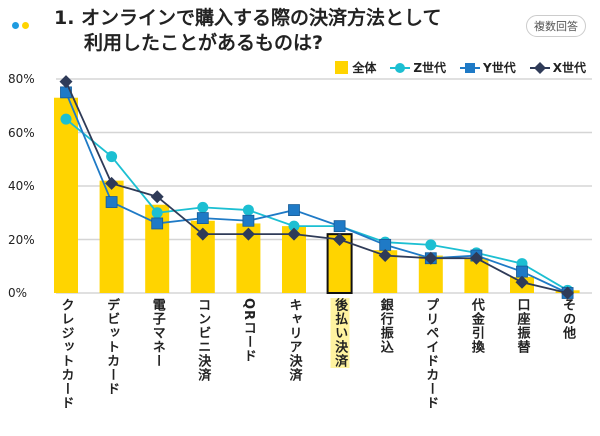 The image size is (600, 436). I want to click on x-tick-label: キャリア決済, so click(294, 340).